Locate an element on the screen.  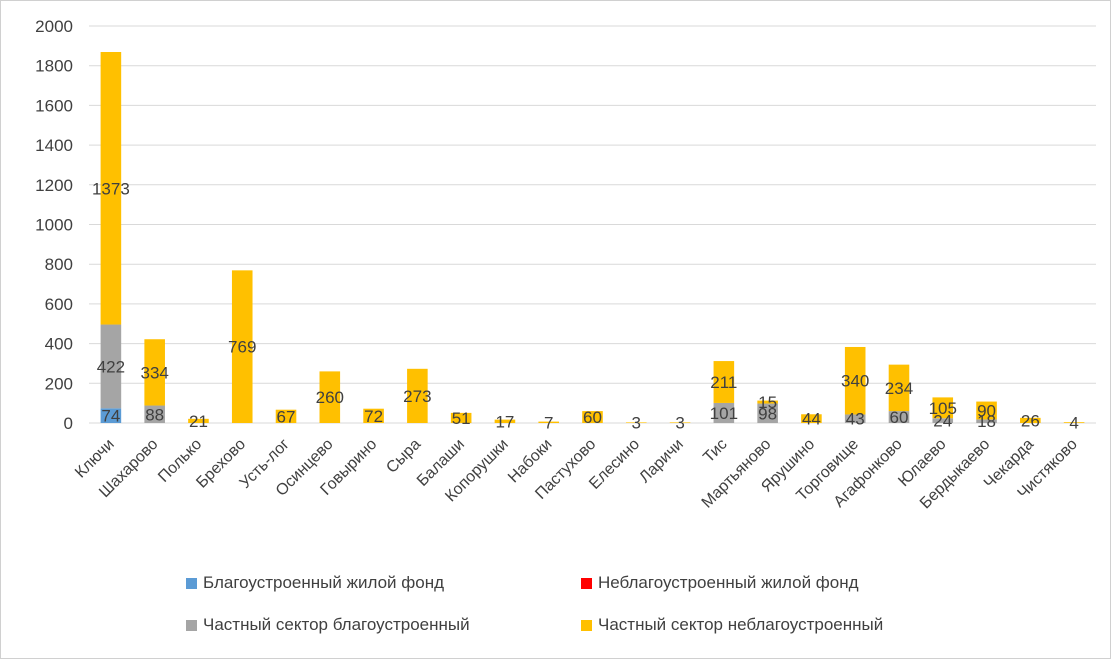
y-tick-label: 800 is located at coordinates (59, 264).